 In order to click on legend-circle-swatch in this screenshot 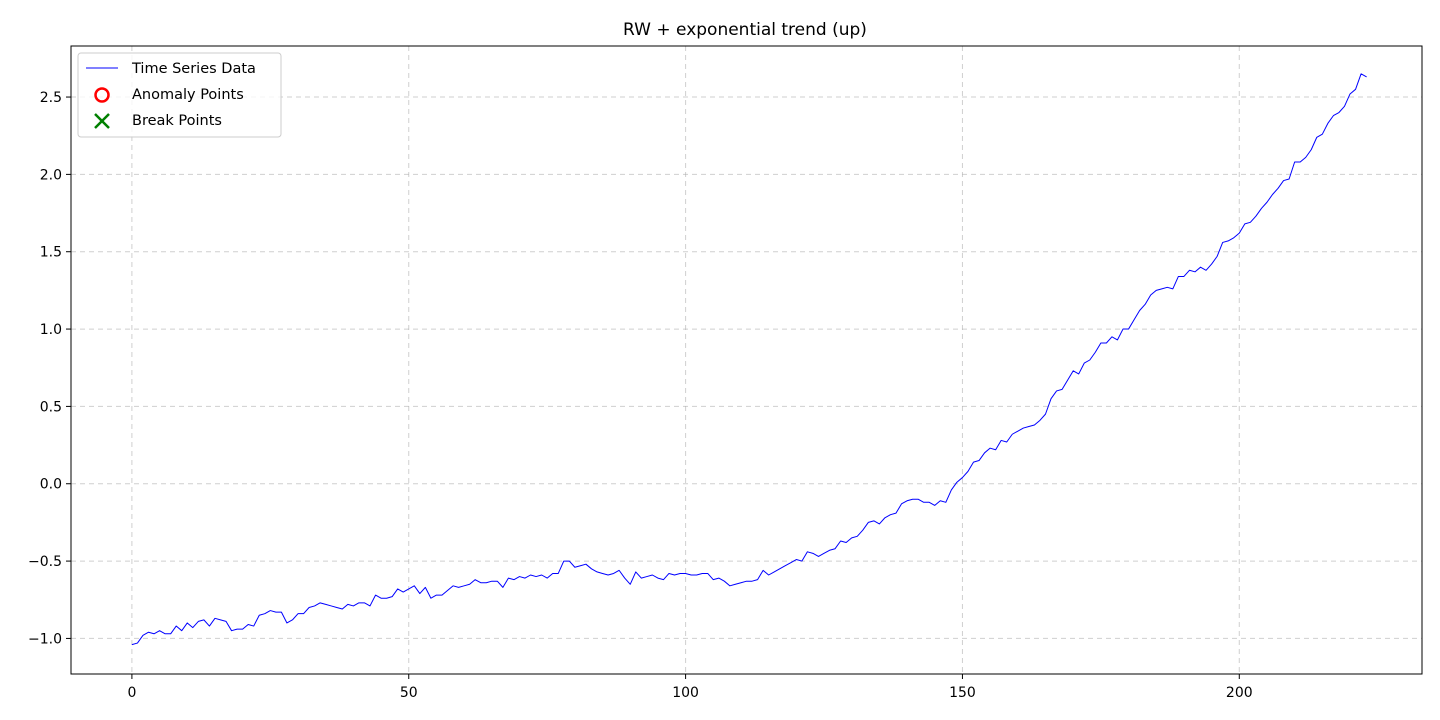, I will do `click(102, 95)`.